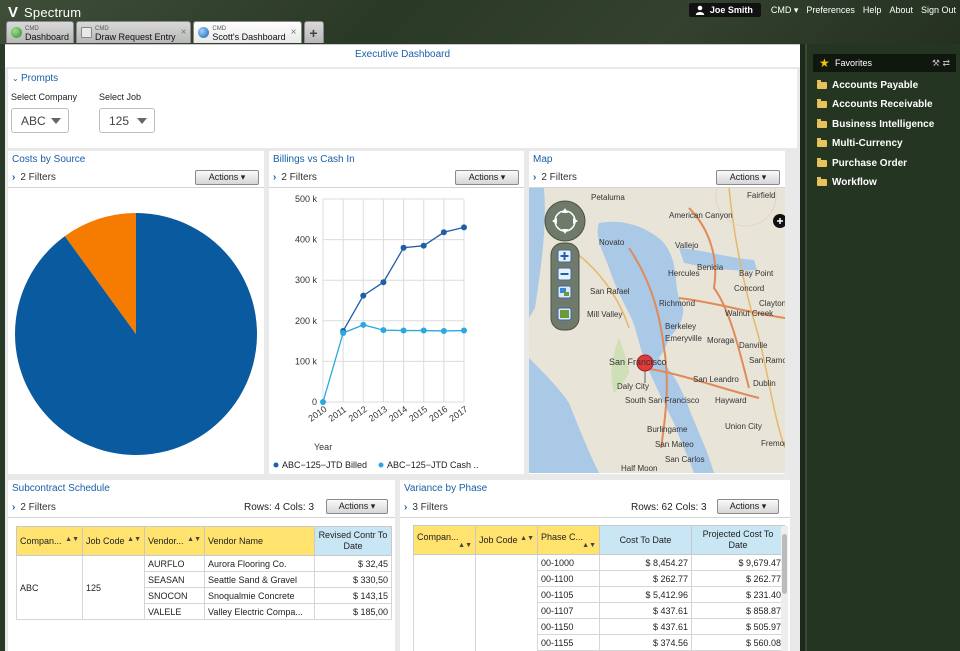 The height and width of the screenshot is (651, 960). Describe the element at coordinates (40, 32) in the screenshot. I see `tab-dashboard: CMD Dashboard` at that location.